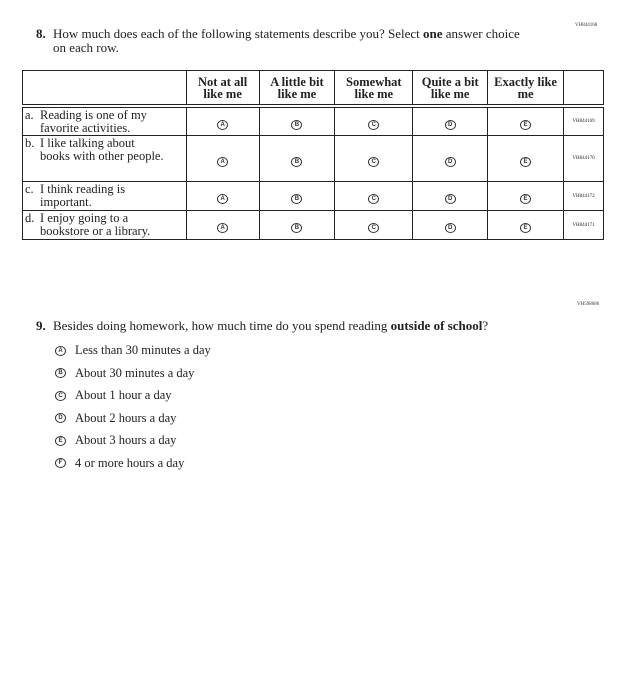 Image resolution: width=625 pixels, height=695 pixels. I want to click on statement-rest: bookstore or a library., so click(95, 230).